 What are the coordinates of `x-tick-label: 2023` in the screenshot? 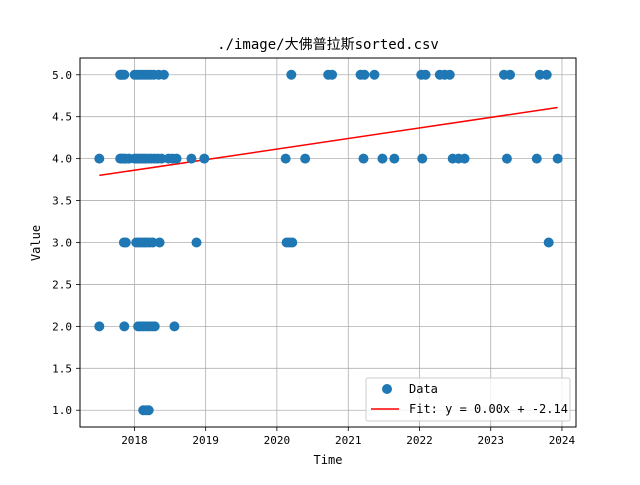 It's located at (490, 440).